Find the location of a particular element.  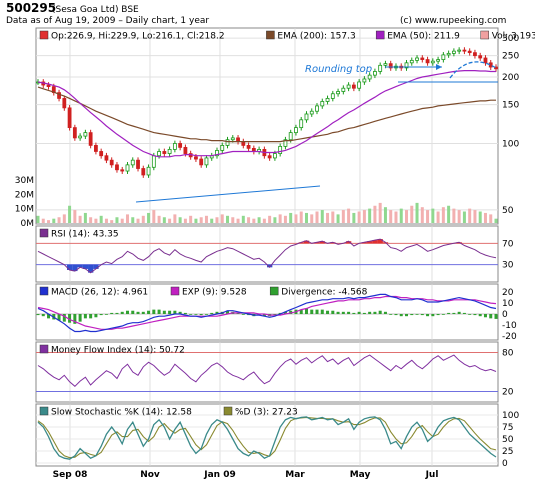

volume-y-tick-label: 0M is located at coordinates (28, 224).